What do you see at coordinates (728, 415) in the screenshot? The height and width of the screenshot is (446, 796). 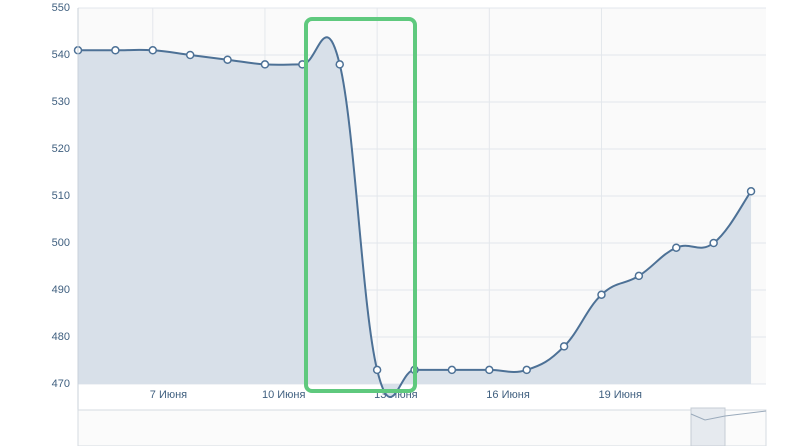 I see `navigator-line` at bounding box center [728, 415].